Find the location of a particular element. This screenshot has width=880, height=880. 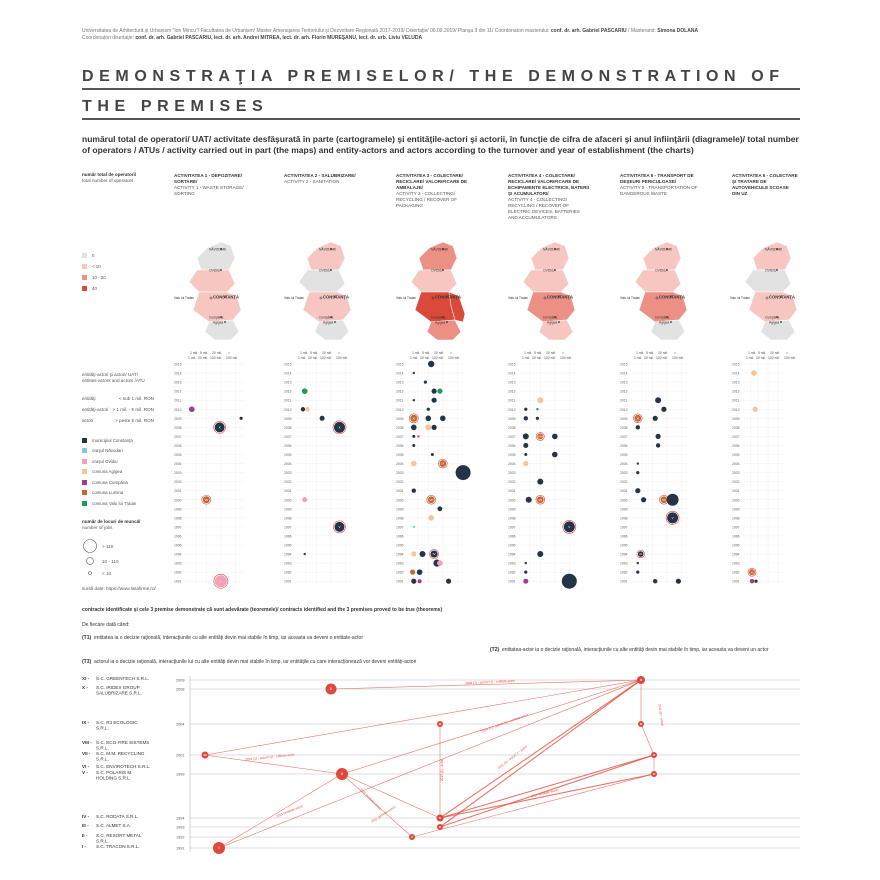

operators-sub: total number of operators is located at coordinates (108, 180).